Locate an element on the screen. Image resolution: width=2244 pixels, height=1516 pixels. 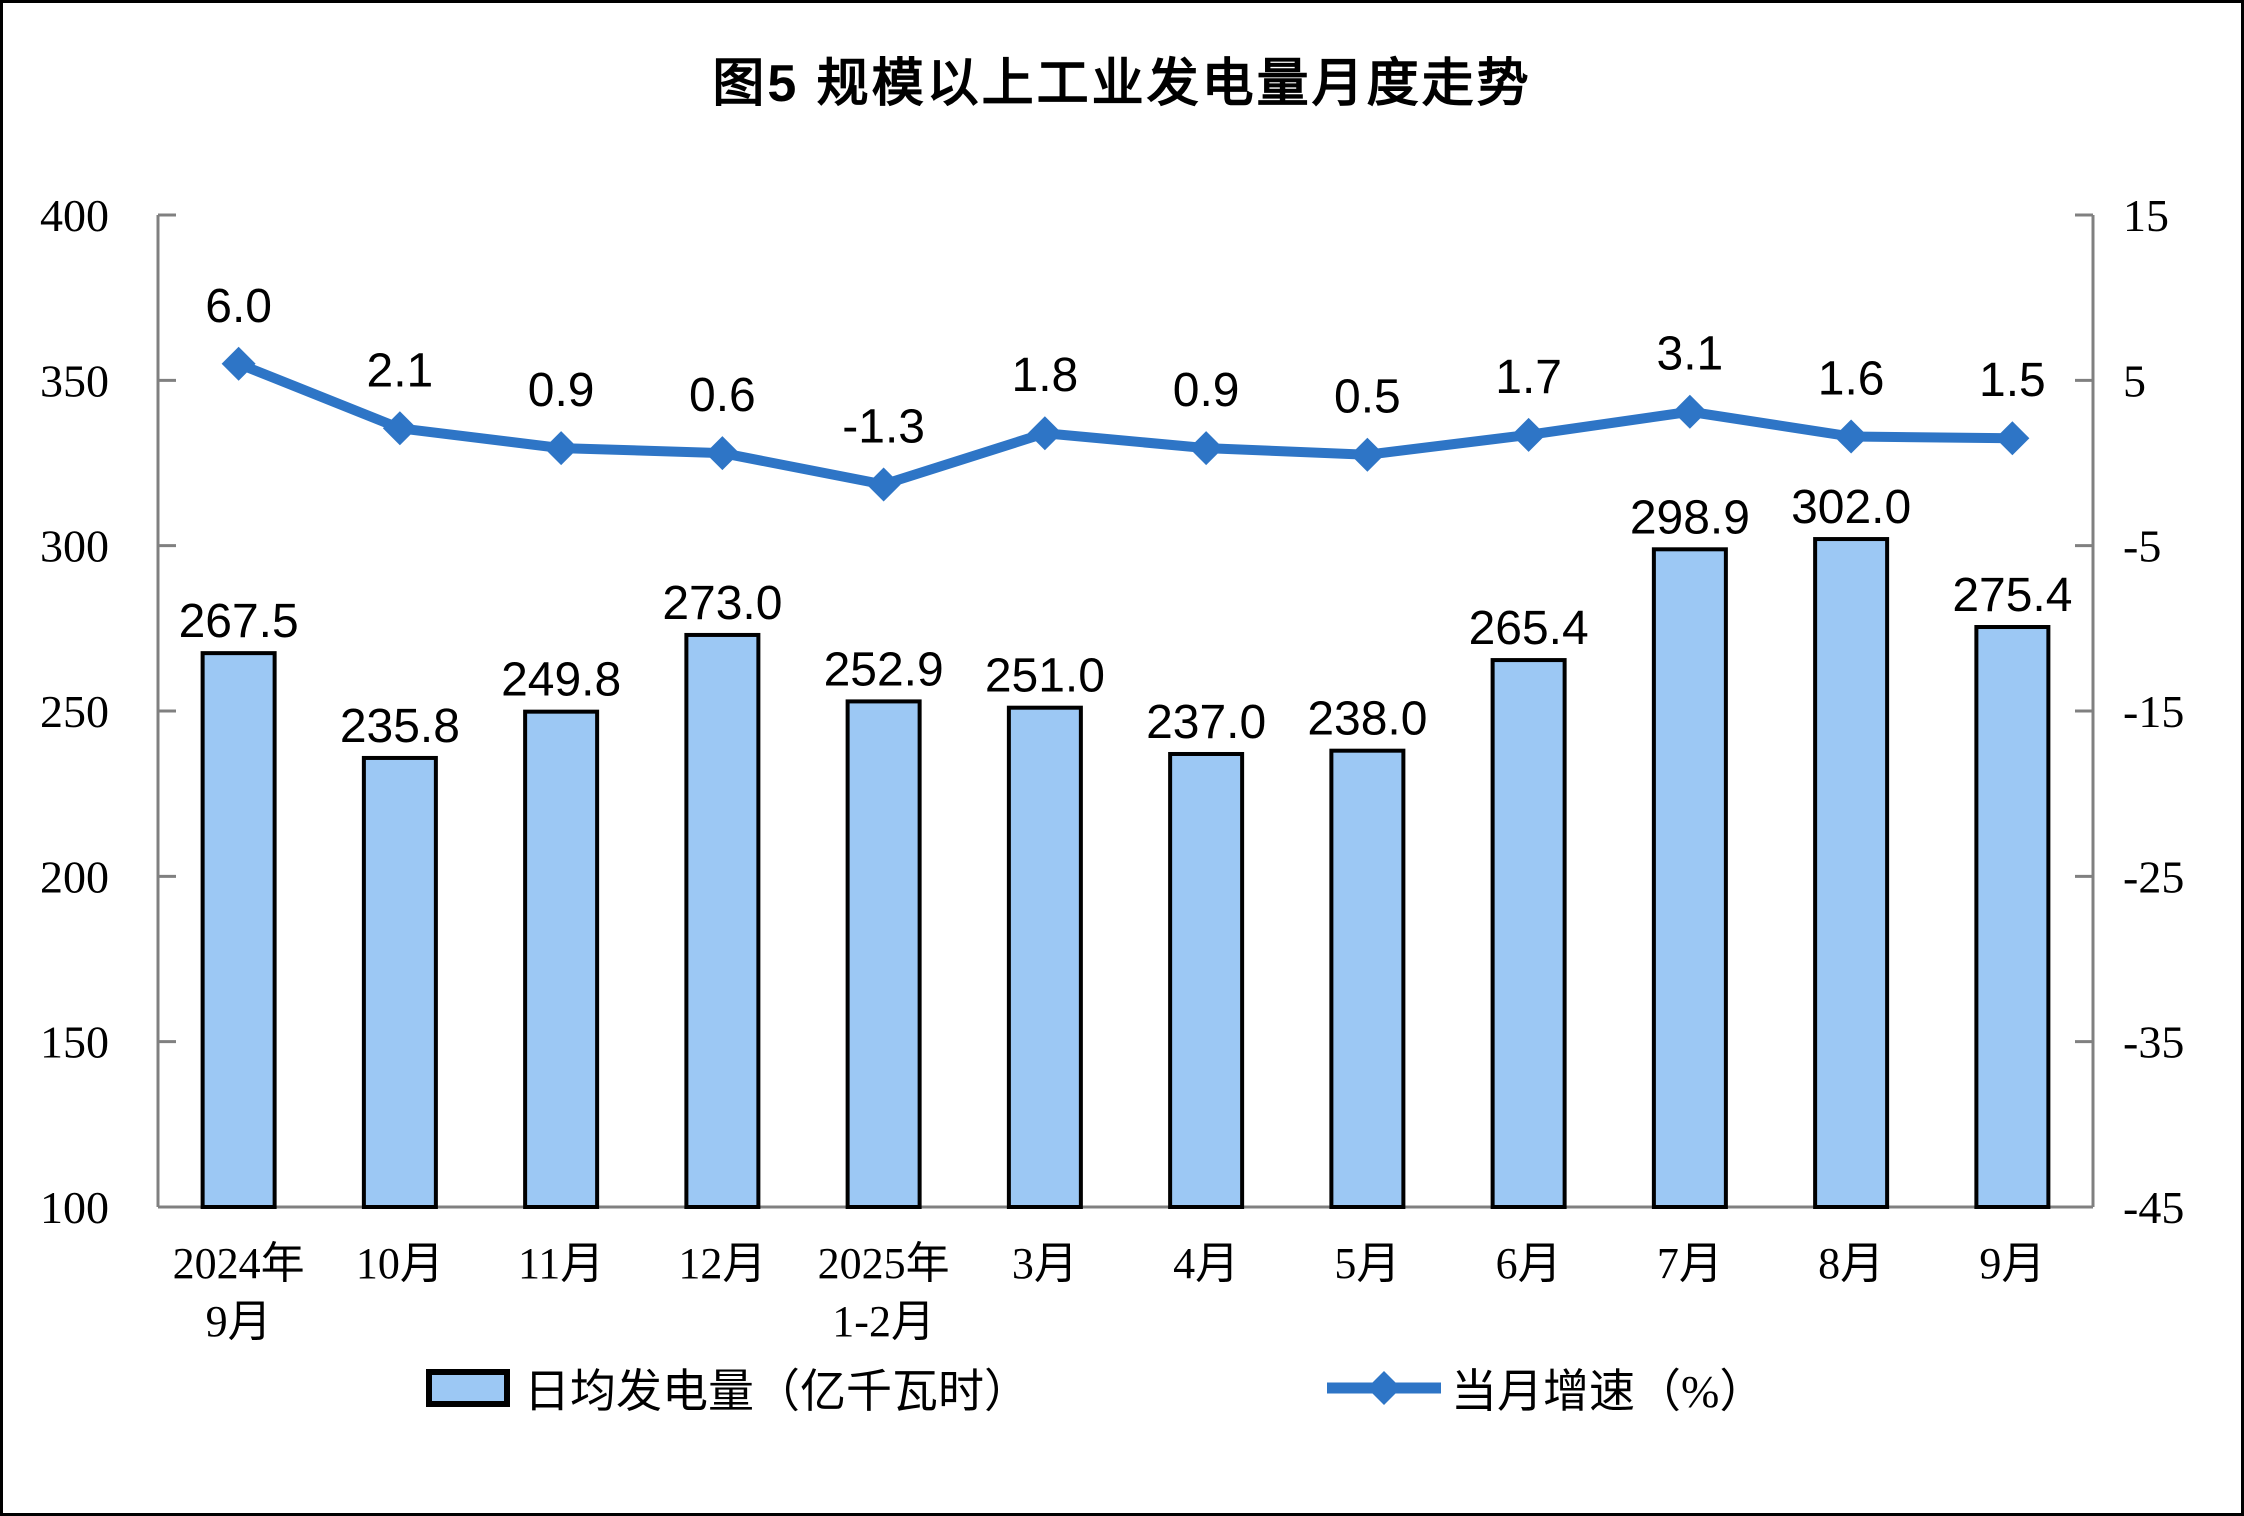
left-axis-tick-label: 350 is located at coordinates (74, 380).